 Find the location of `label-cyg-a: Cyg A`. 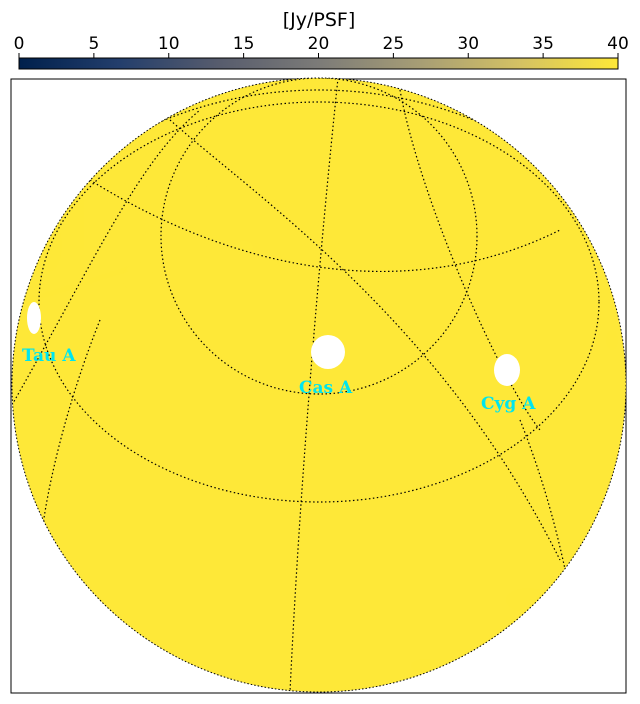

label-cyg-a: Cyg A is located at coordinates (508, 404).